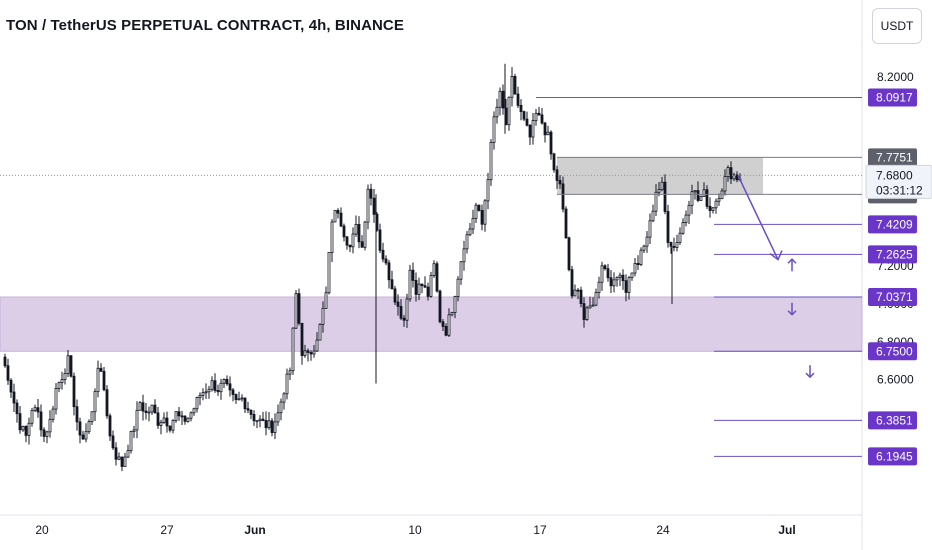 The height and width of the screenshot is (550, 932). I want to click on level-tag-bg, so click(892, 456).